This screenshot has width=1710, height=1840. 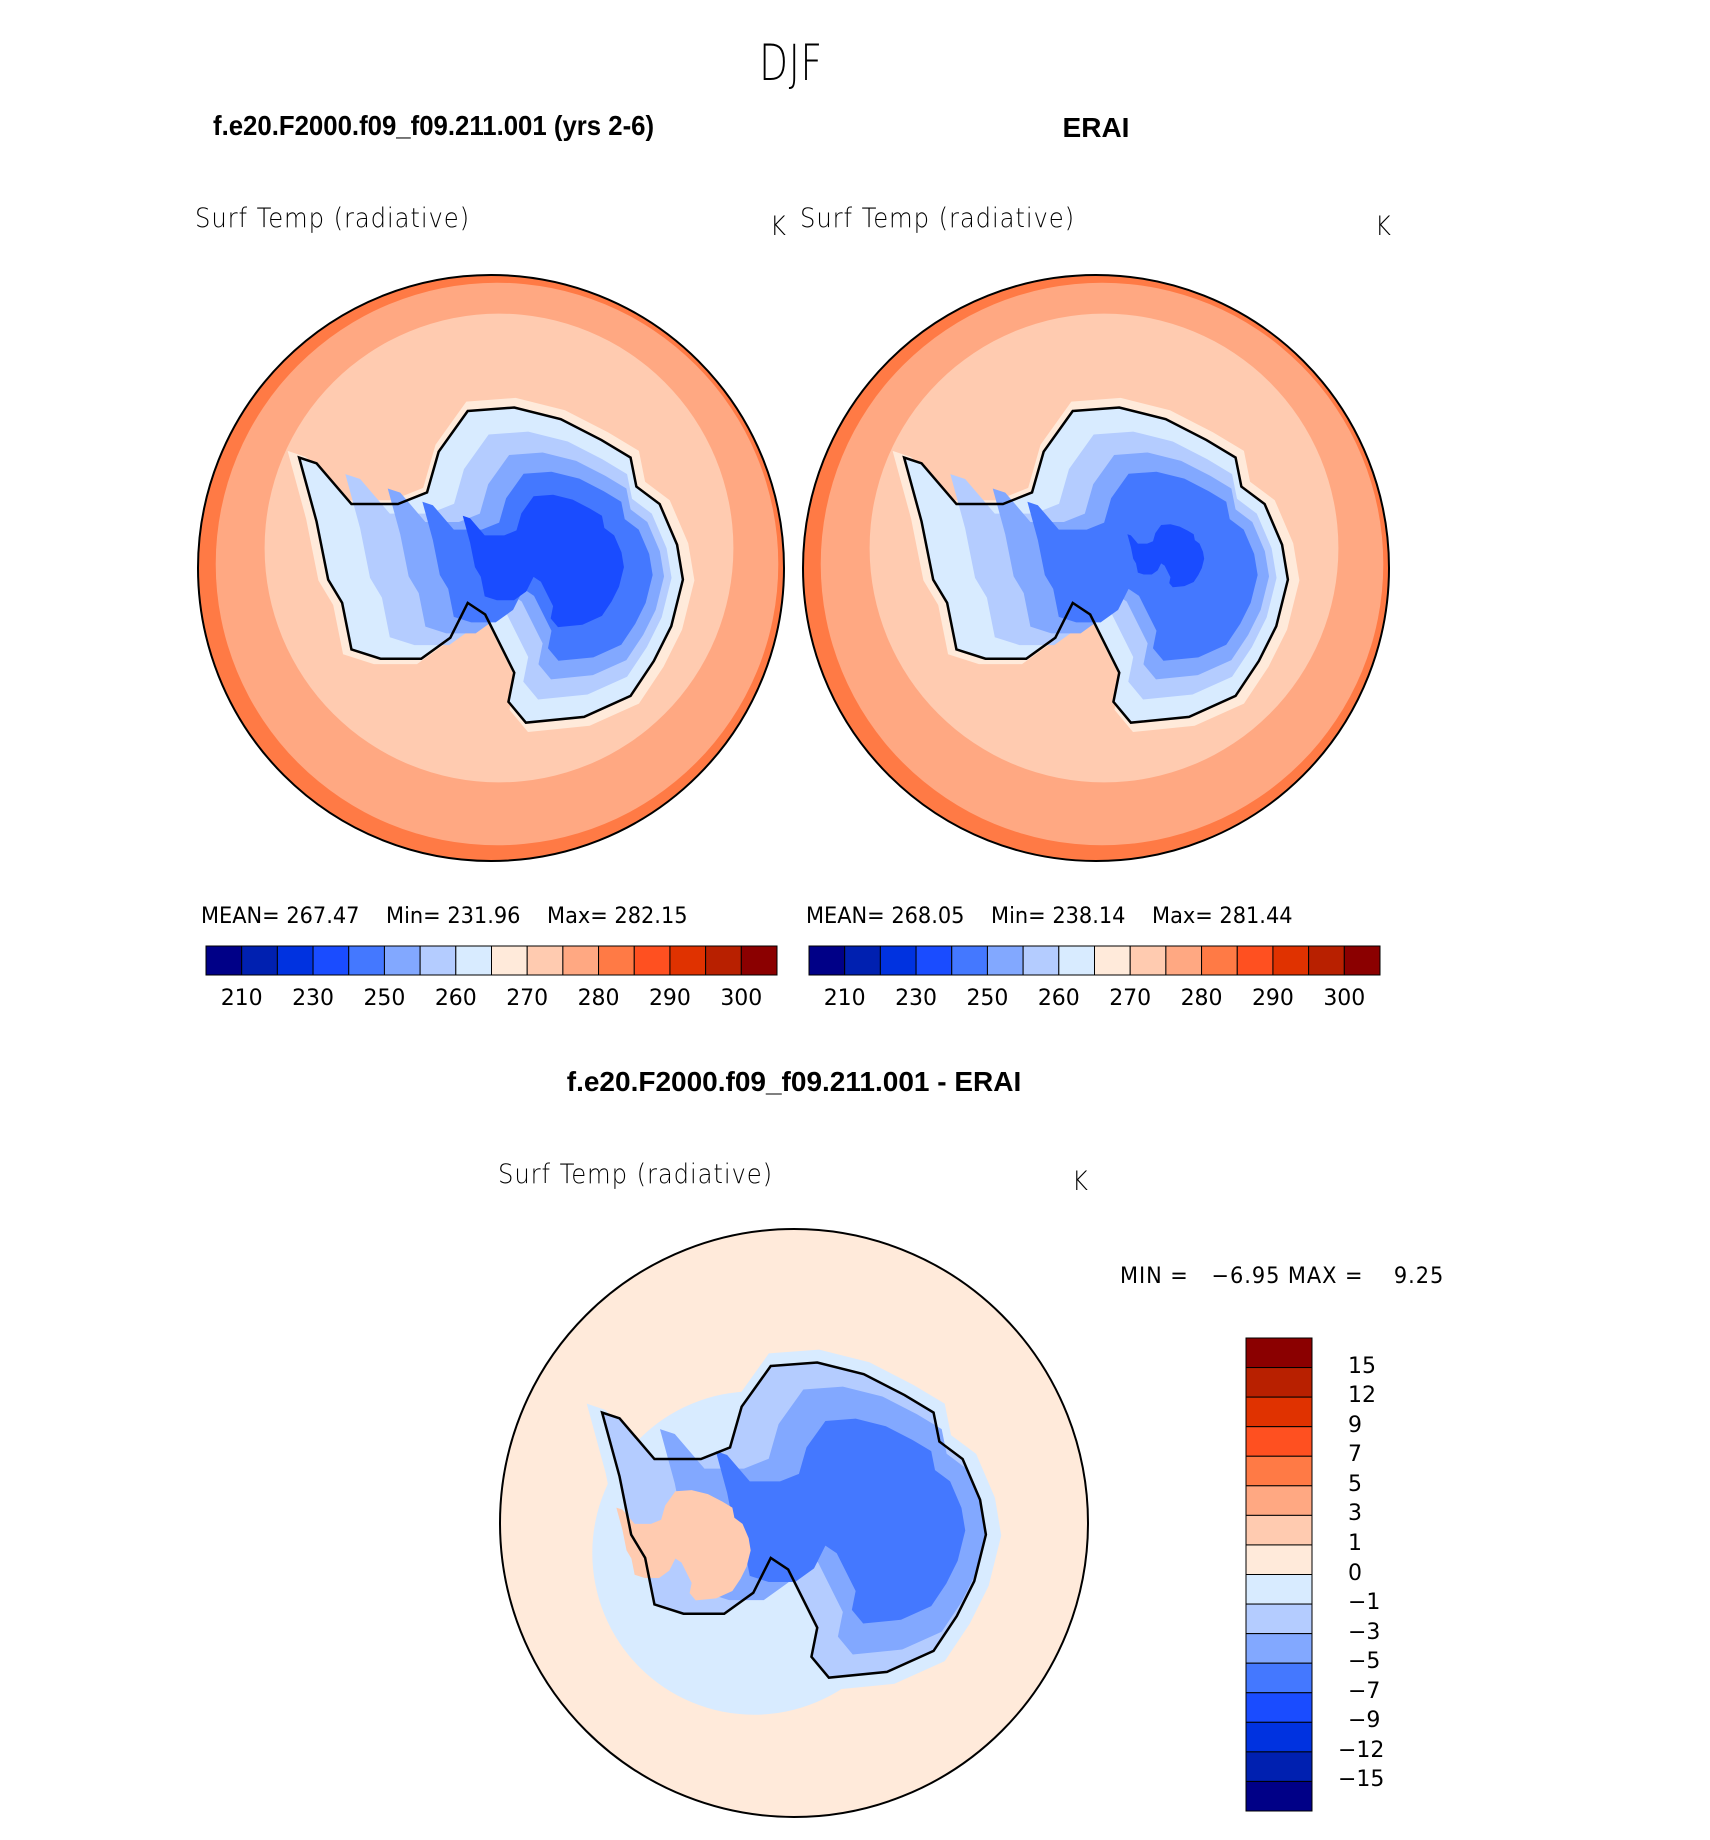 I want to click on colorbar-tick-label: 5, so click(x=1355, y=1484).